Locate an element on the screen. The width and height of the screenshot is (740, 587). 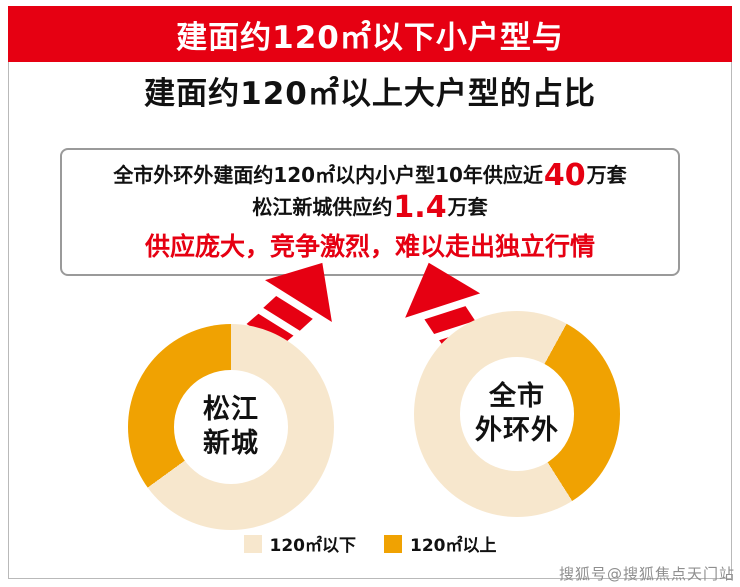
donut-label-citywide-line2: 外环外 is located at coordinates (517, 430).